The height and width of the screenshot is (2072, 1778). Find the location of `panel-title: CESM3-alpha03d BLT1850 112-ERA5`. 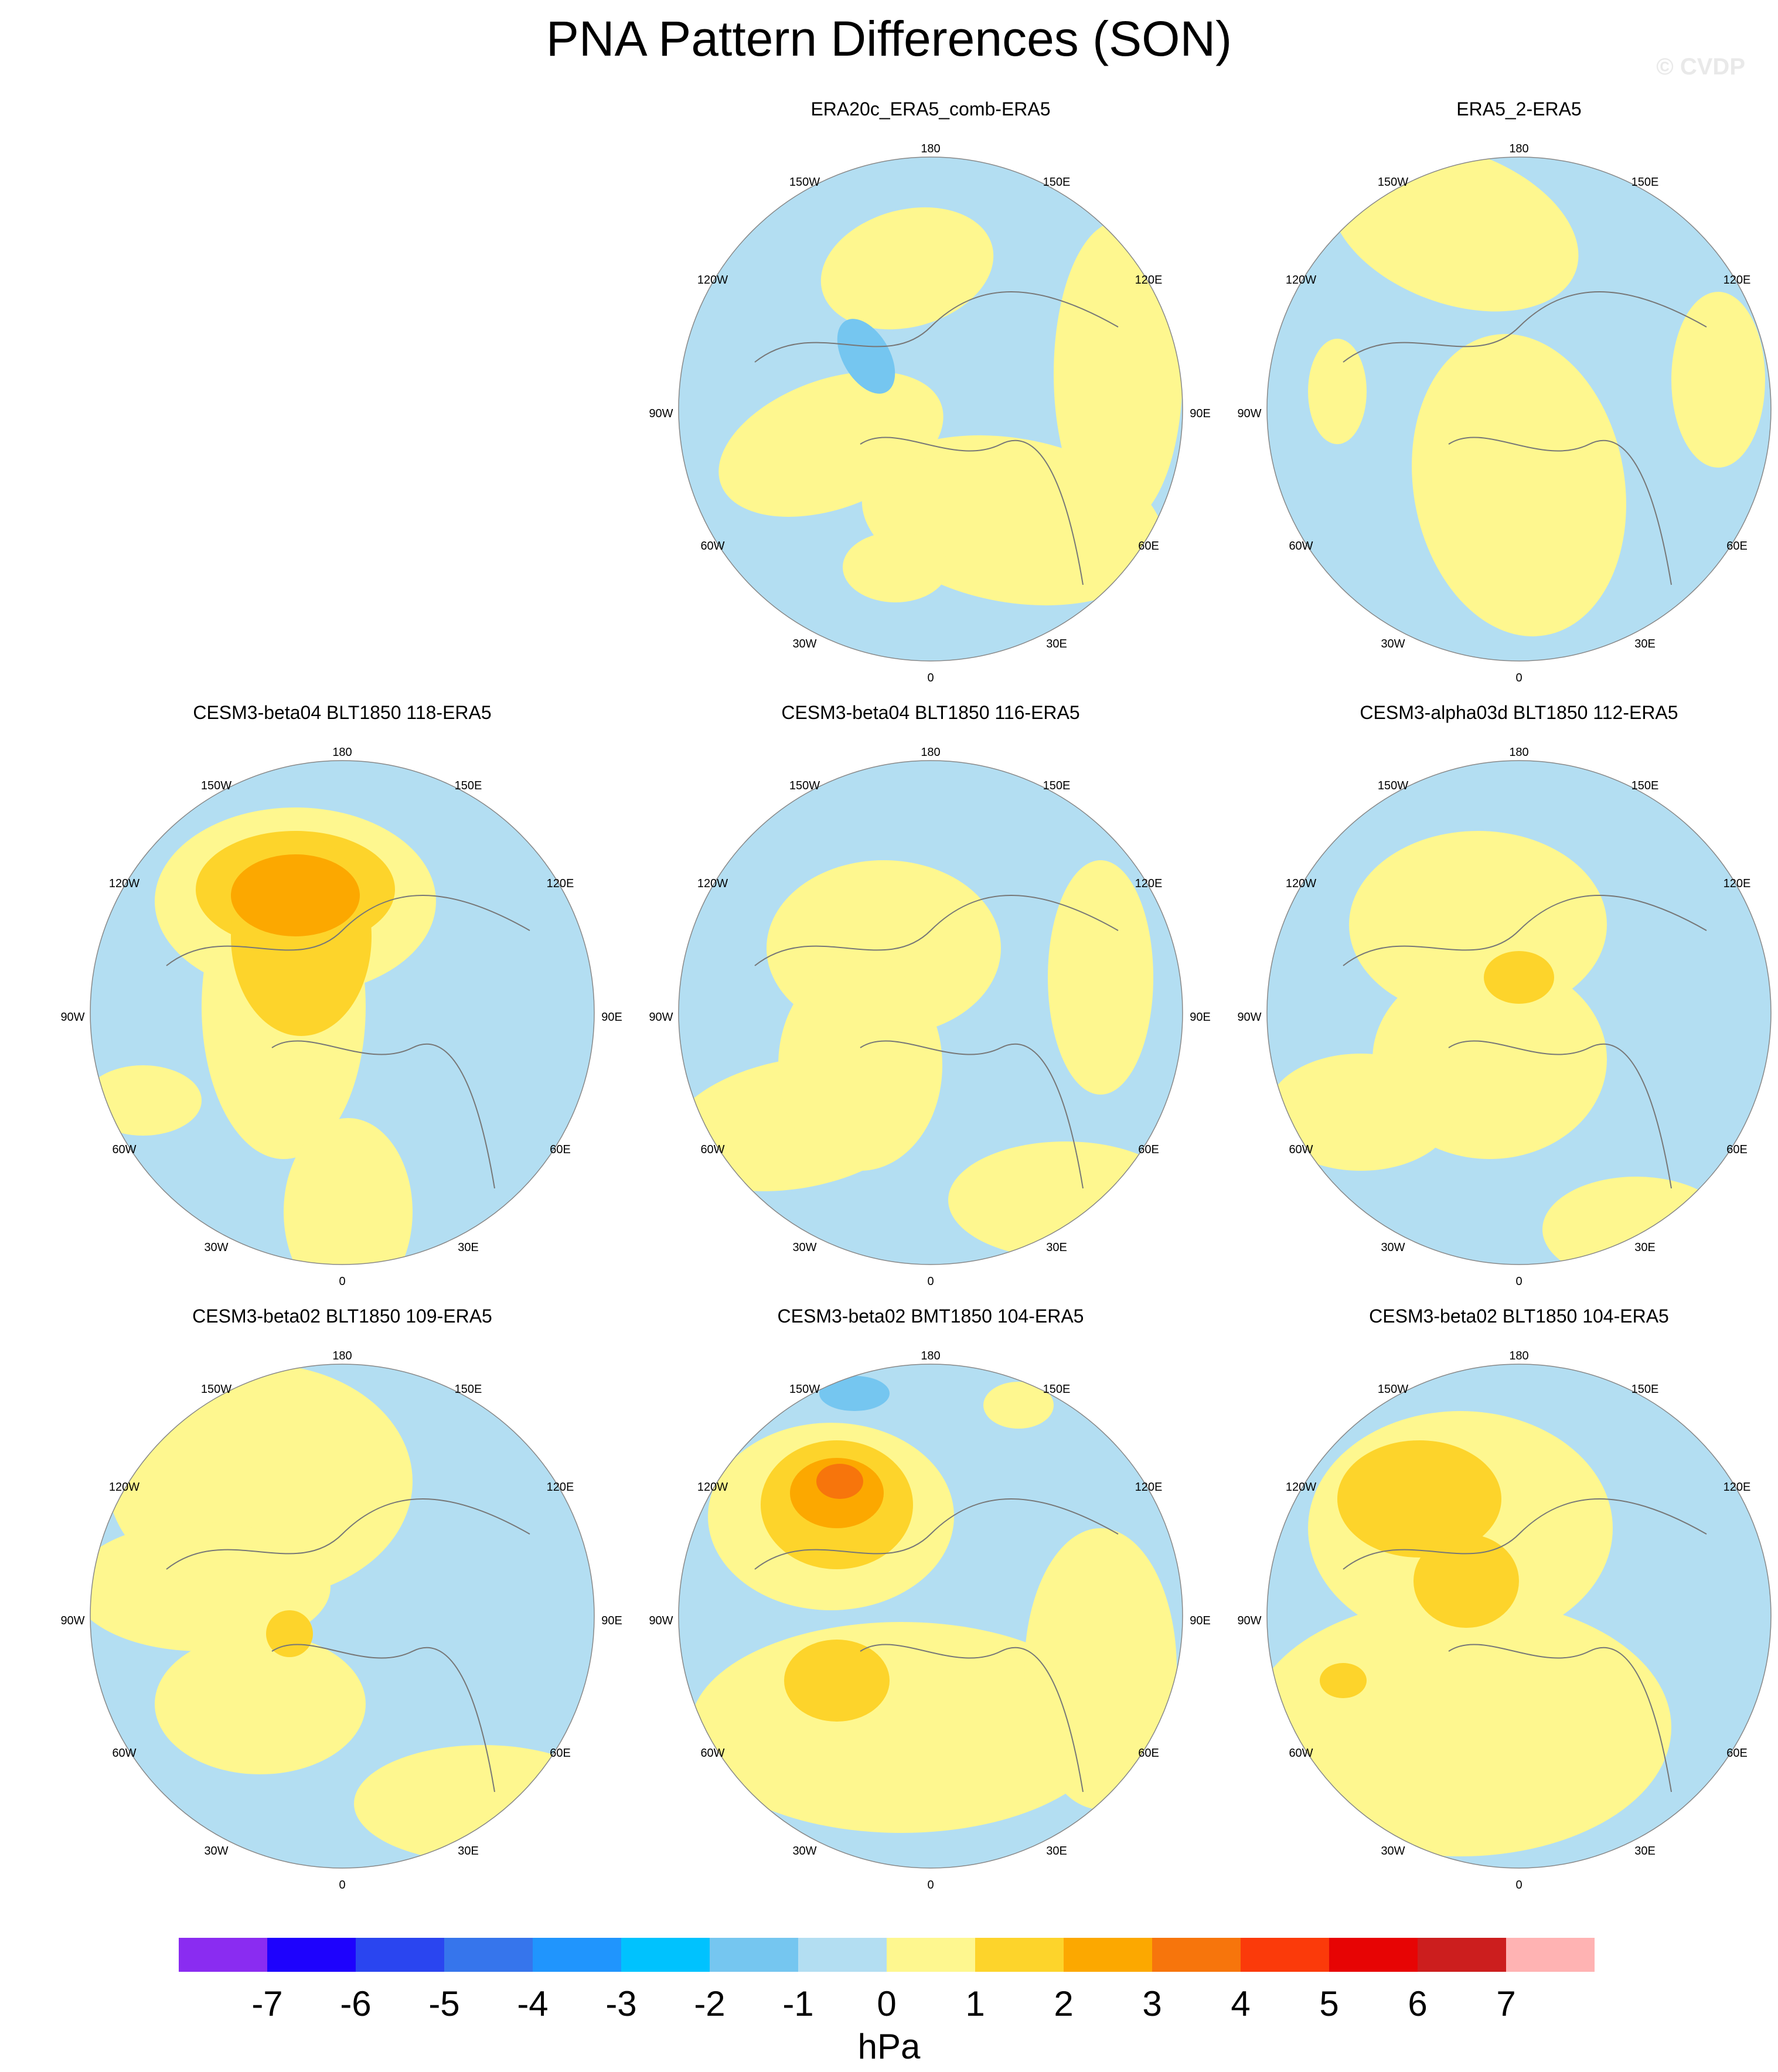

panel-title: CESM3-alpha03d BLT1850 112-ERA5 is located at coordinates (1519, 712).